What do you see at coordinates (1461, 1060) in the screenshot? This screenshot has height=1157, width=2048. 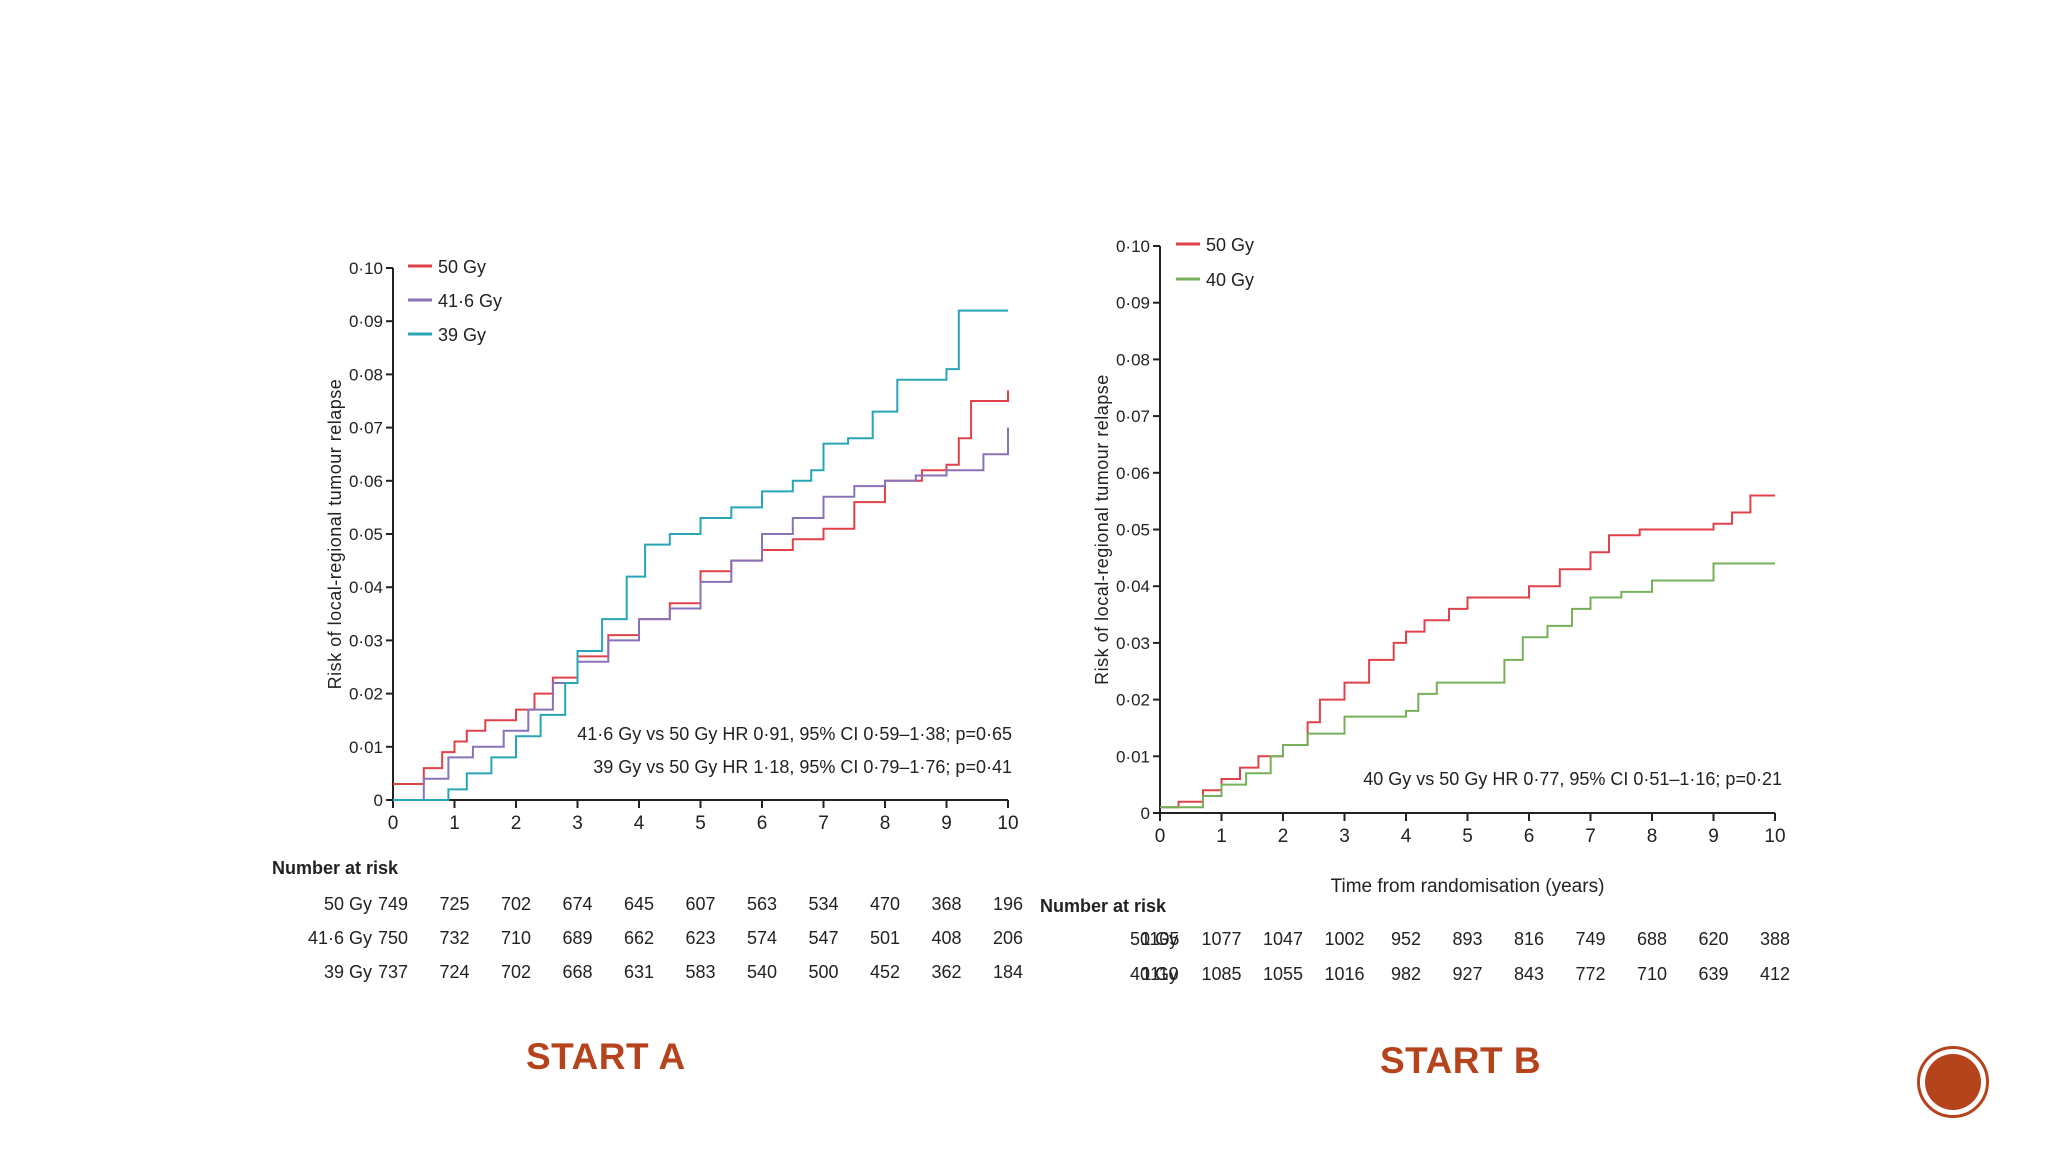 I see `caption-start-b: START B` at bounding box center [1461, 1060].